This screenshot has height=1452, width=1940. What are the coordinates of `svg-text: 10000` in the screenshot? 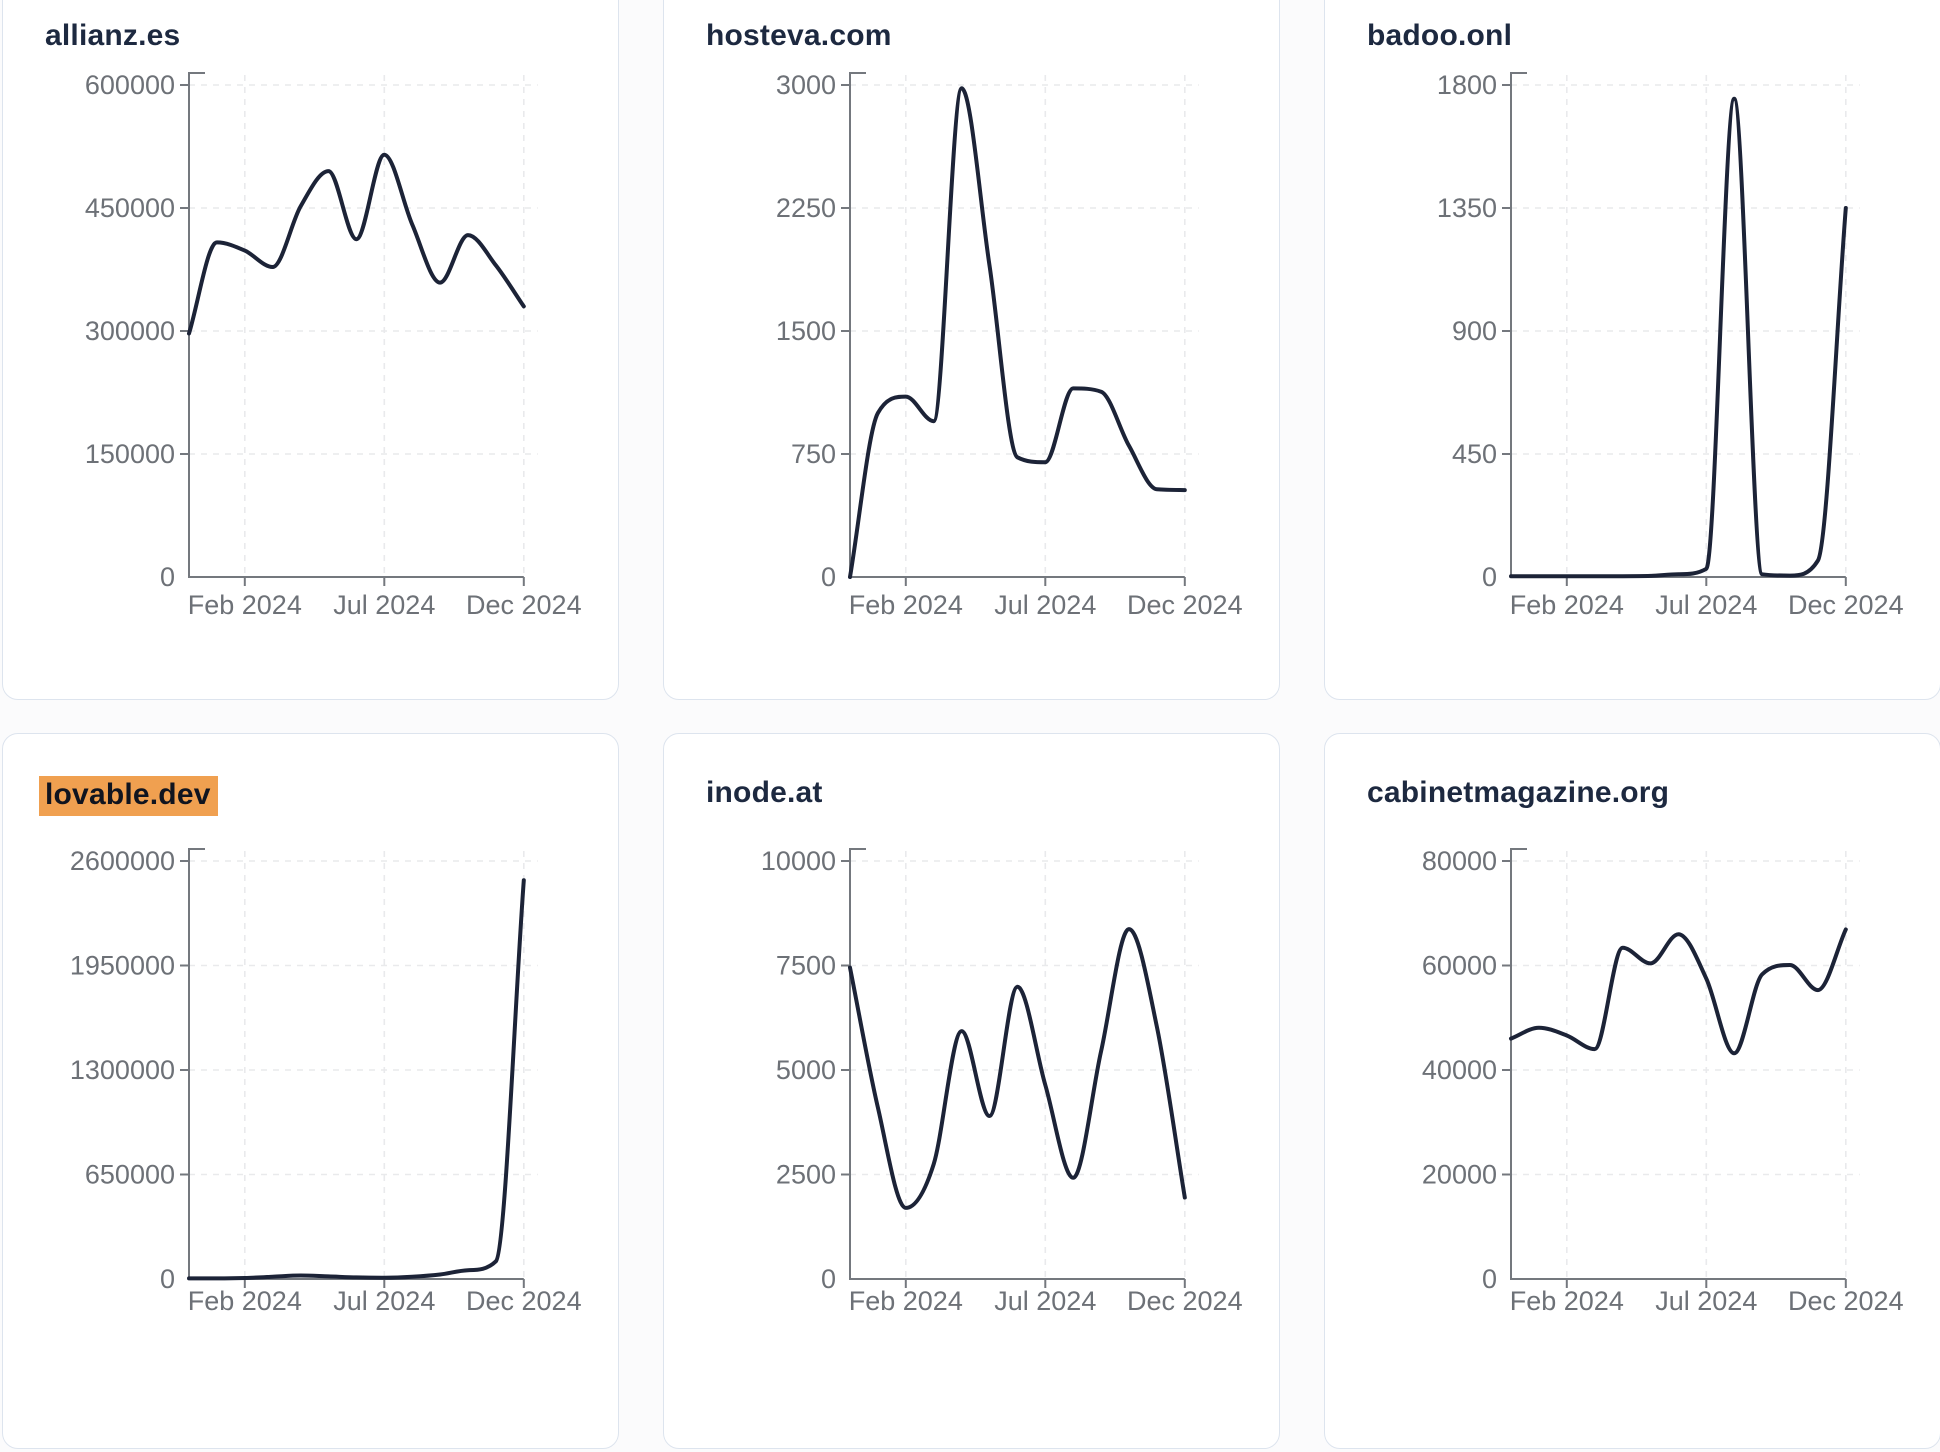 It's located at (798, 861).